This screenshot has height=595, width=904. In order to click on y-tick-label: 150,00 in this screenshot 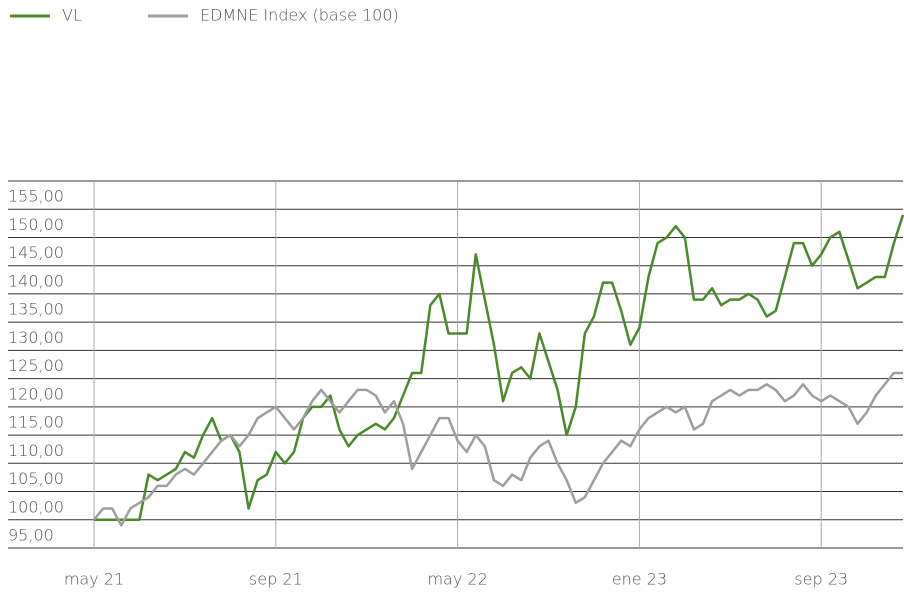, I will do `click(36, 224)`.